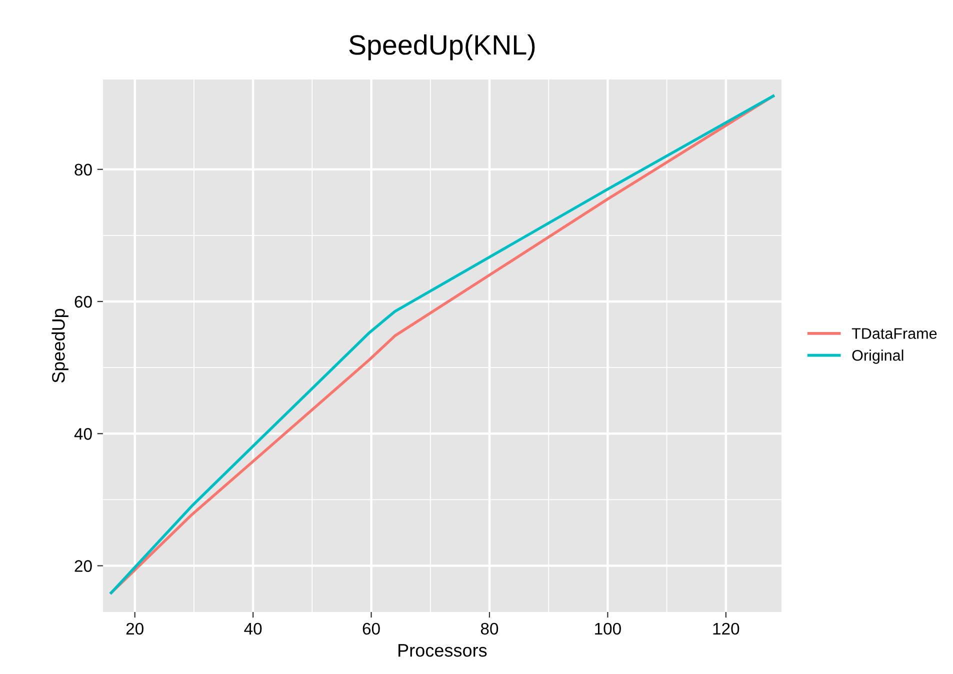  What do you see at coordinates (83, 302) in the screenshot?
I see `y-tick-label: 60` at bounding box center [83, 302].